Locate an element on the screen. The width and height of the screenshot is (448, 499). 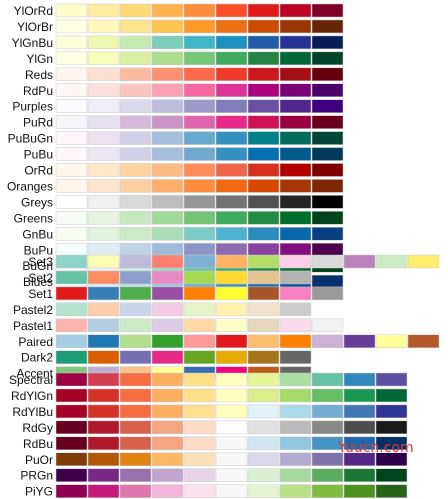
palette-label: Pastel1 is located at coordinates (33, 326).